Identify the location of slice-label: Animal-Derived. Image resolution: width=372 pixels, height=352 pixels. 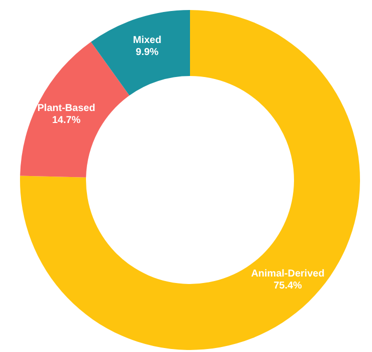
(287, 274).